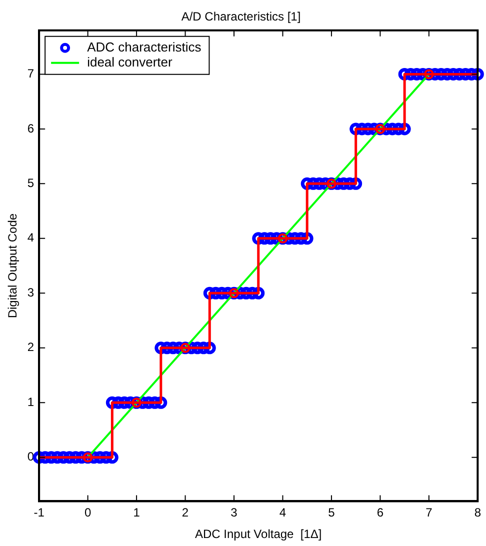 The height and width of the screenshot is (546, 486). What do you see at coordinates (130, 62) in the screenshot?
I see `legend-label: ideal converter` at bounding box center [130, 62].